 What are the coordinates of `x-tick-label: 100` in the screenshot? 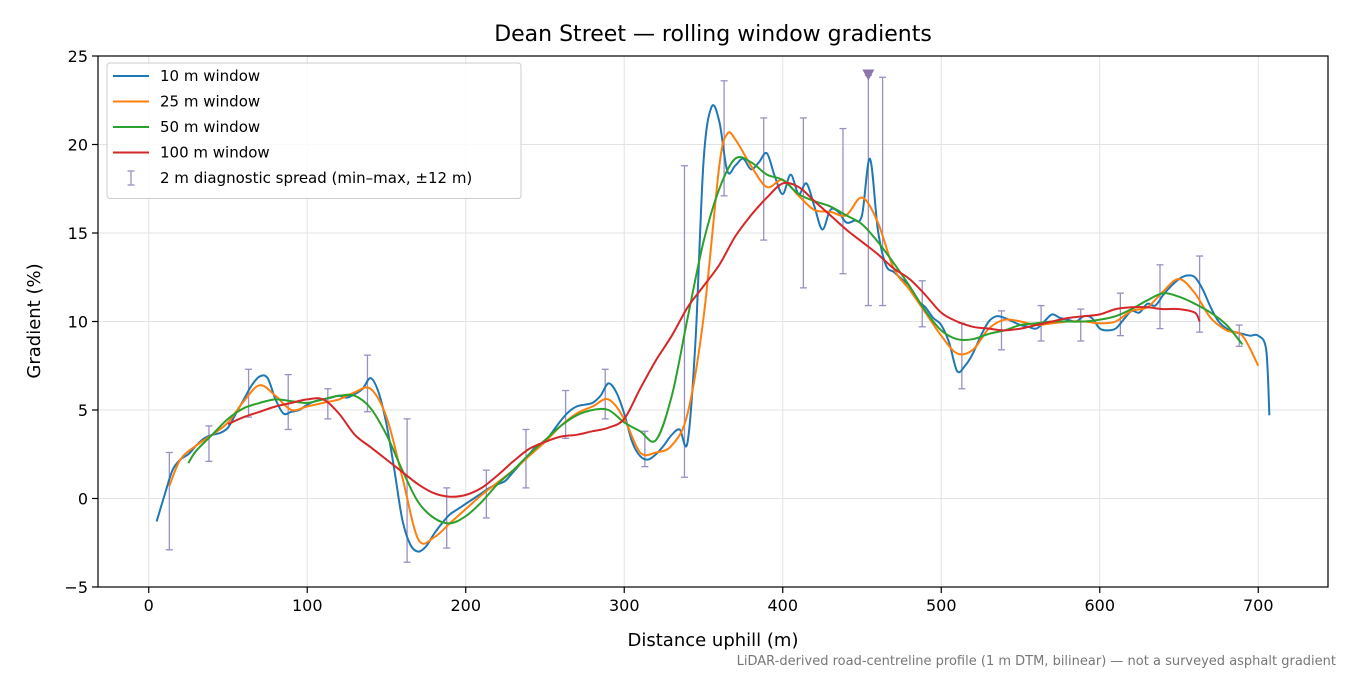 It's located at (307, 605).